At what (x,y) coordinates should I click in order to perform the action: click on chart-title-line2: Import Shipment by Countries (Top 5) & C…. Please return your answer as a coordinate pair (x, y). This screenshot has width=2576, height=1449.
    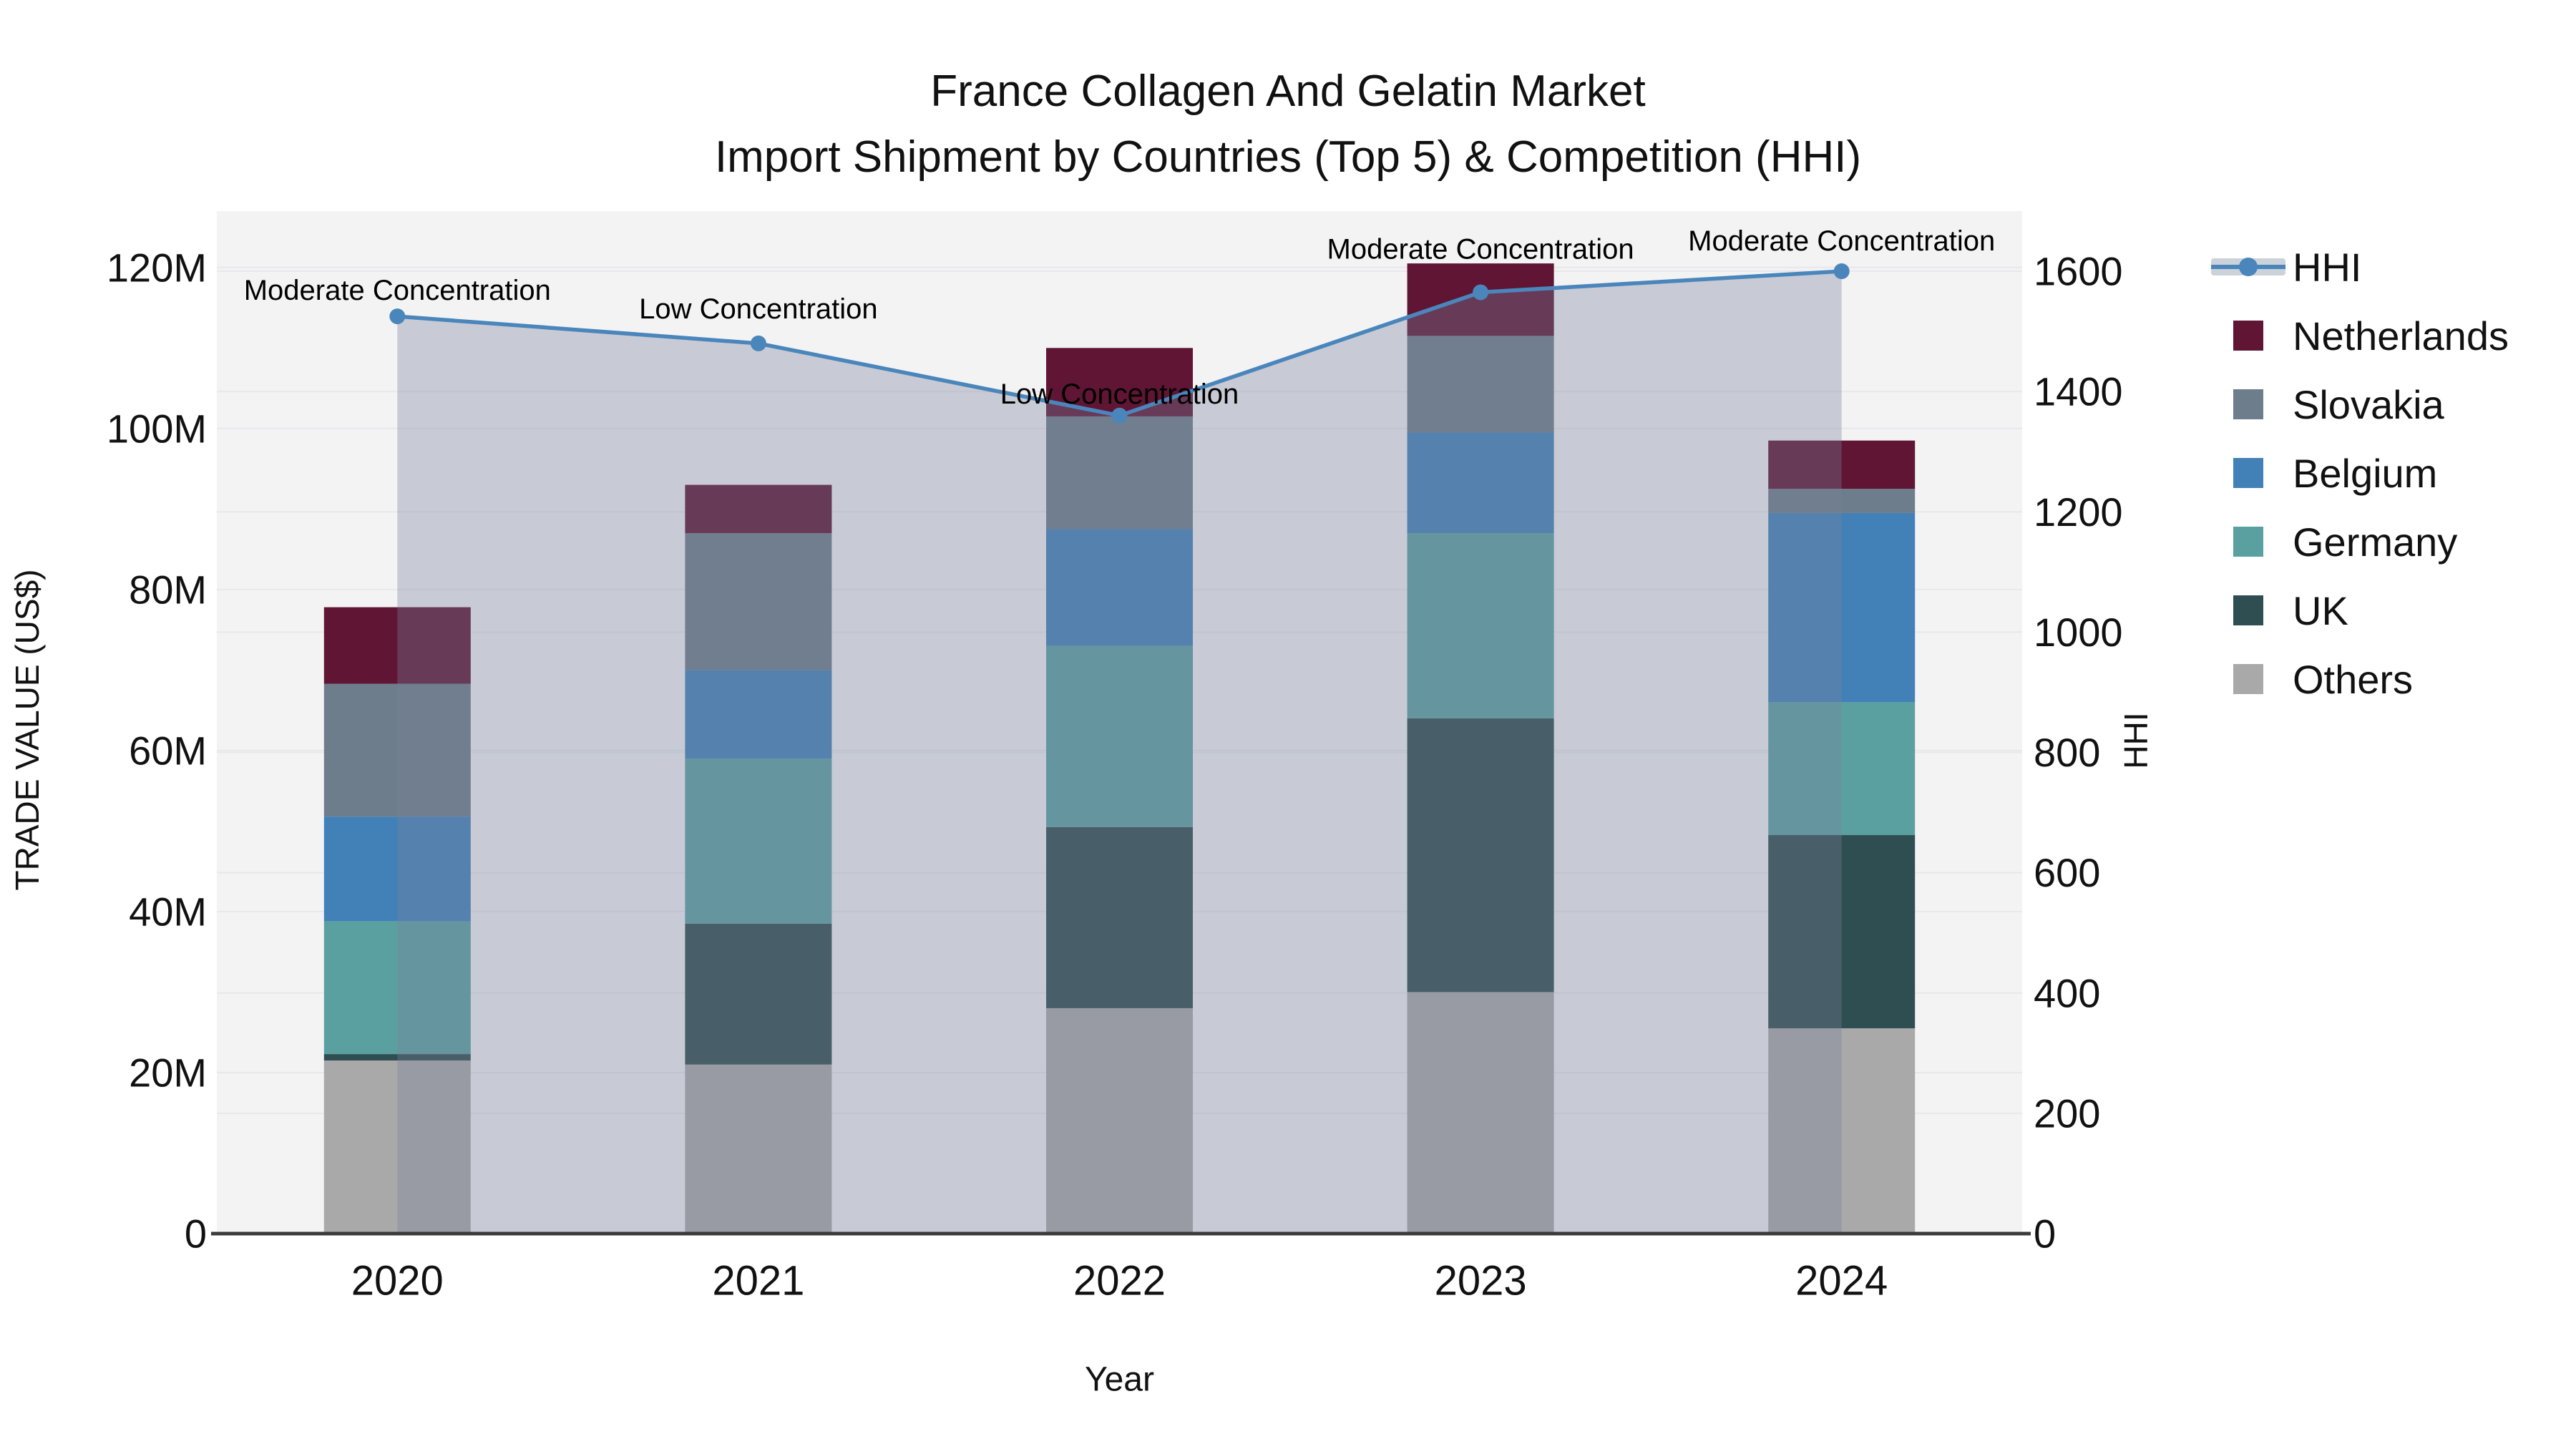
    Looking at the image, I should click on (1288, 157).